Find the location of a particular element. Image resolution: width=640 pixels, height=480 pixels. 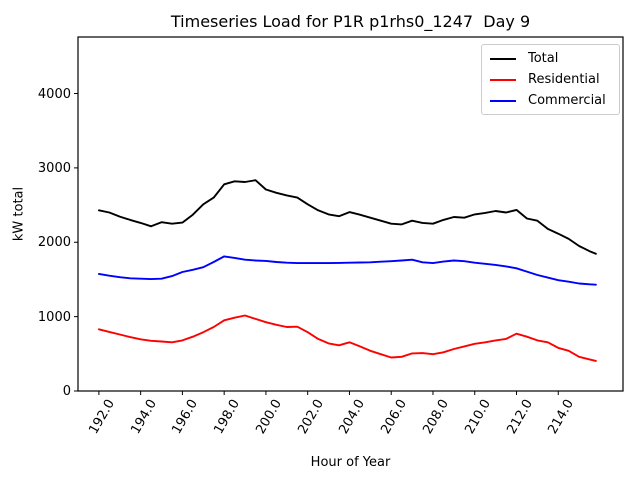

legend-entry-residential: Residential is located at coordinates (550, 79).